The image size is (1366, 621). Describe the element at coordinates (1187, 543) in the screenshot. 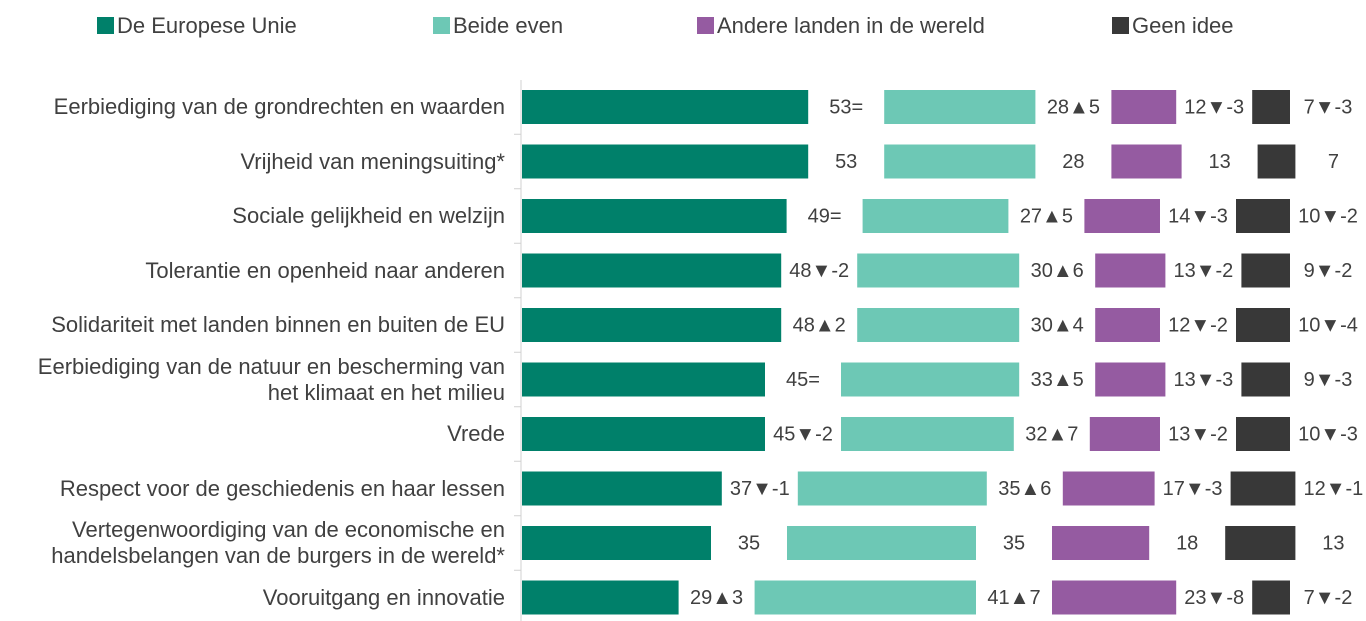

I see `data-label: 18` at that location.